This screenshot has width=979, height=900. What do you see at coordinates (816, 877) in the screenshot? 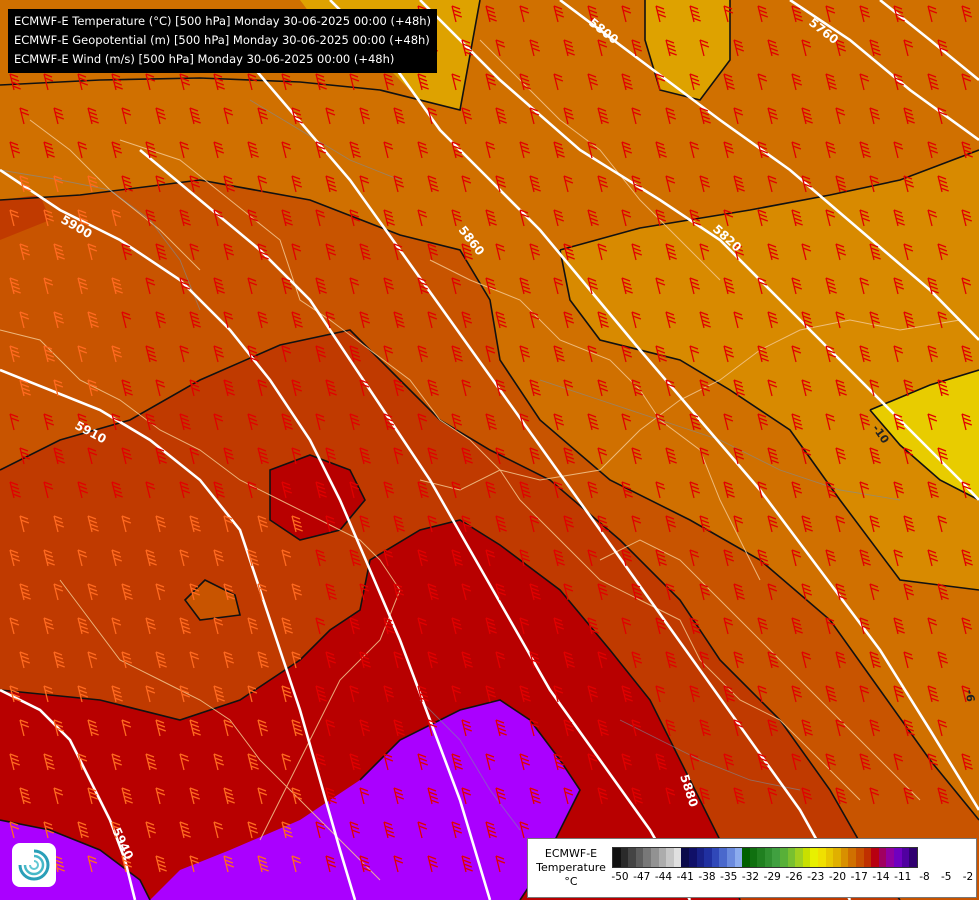
I see `legend-tick-label: -23` at bounding box center [816, 877].